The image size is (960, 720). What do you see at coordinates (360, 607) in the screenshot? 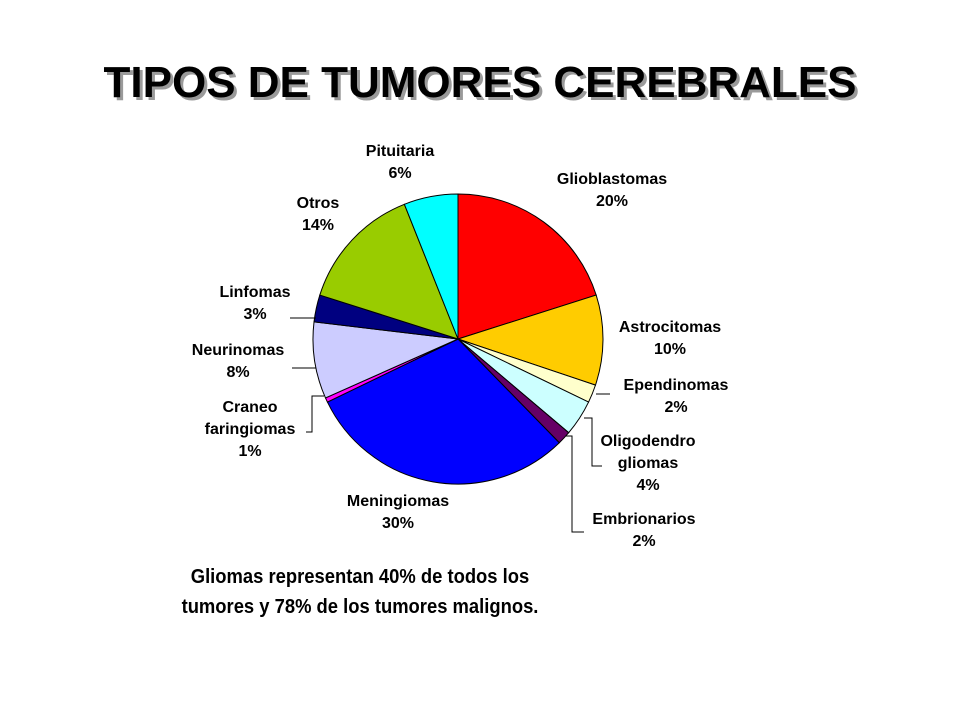
I see `note-line-2: tumores y 78% de los tumores malignos.` at bounding box center [360, 607].